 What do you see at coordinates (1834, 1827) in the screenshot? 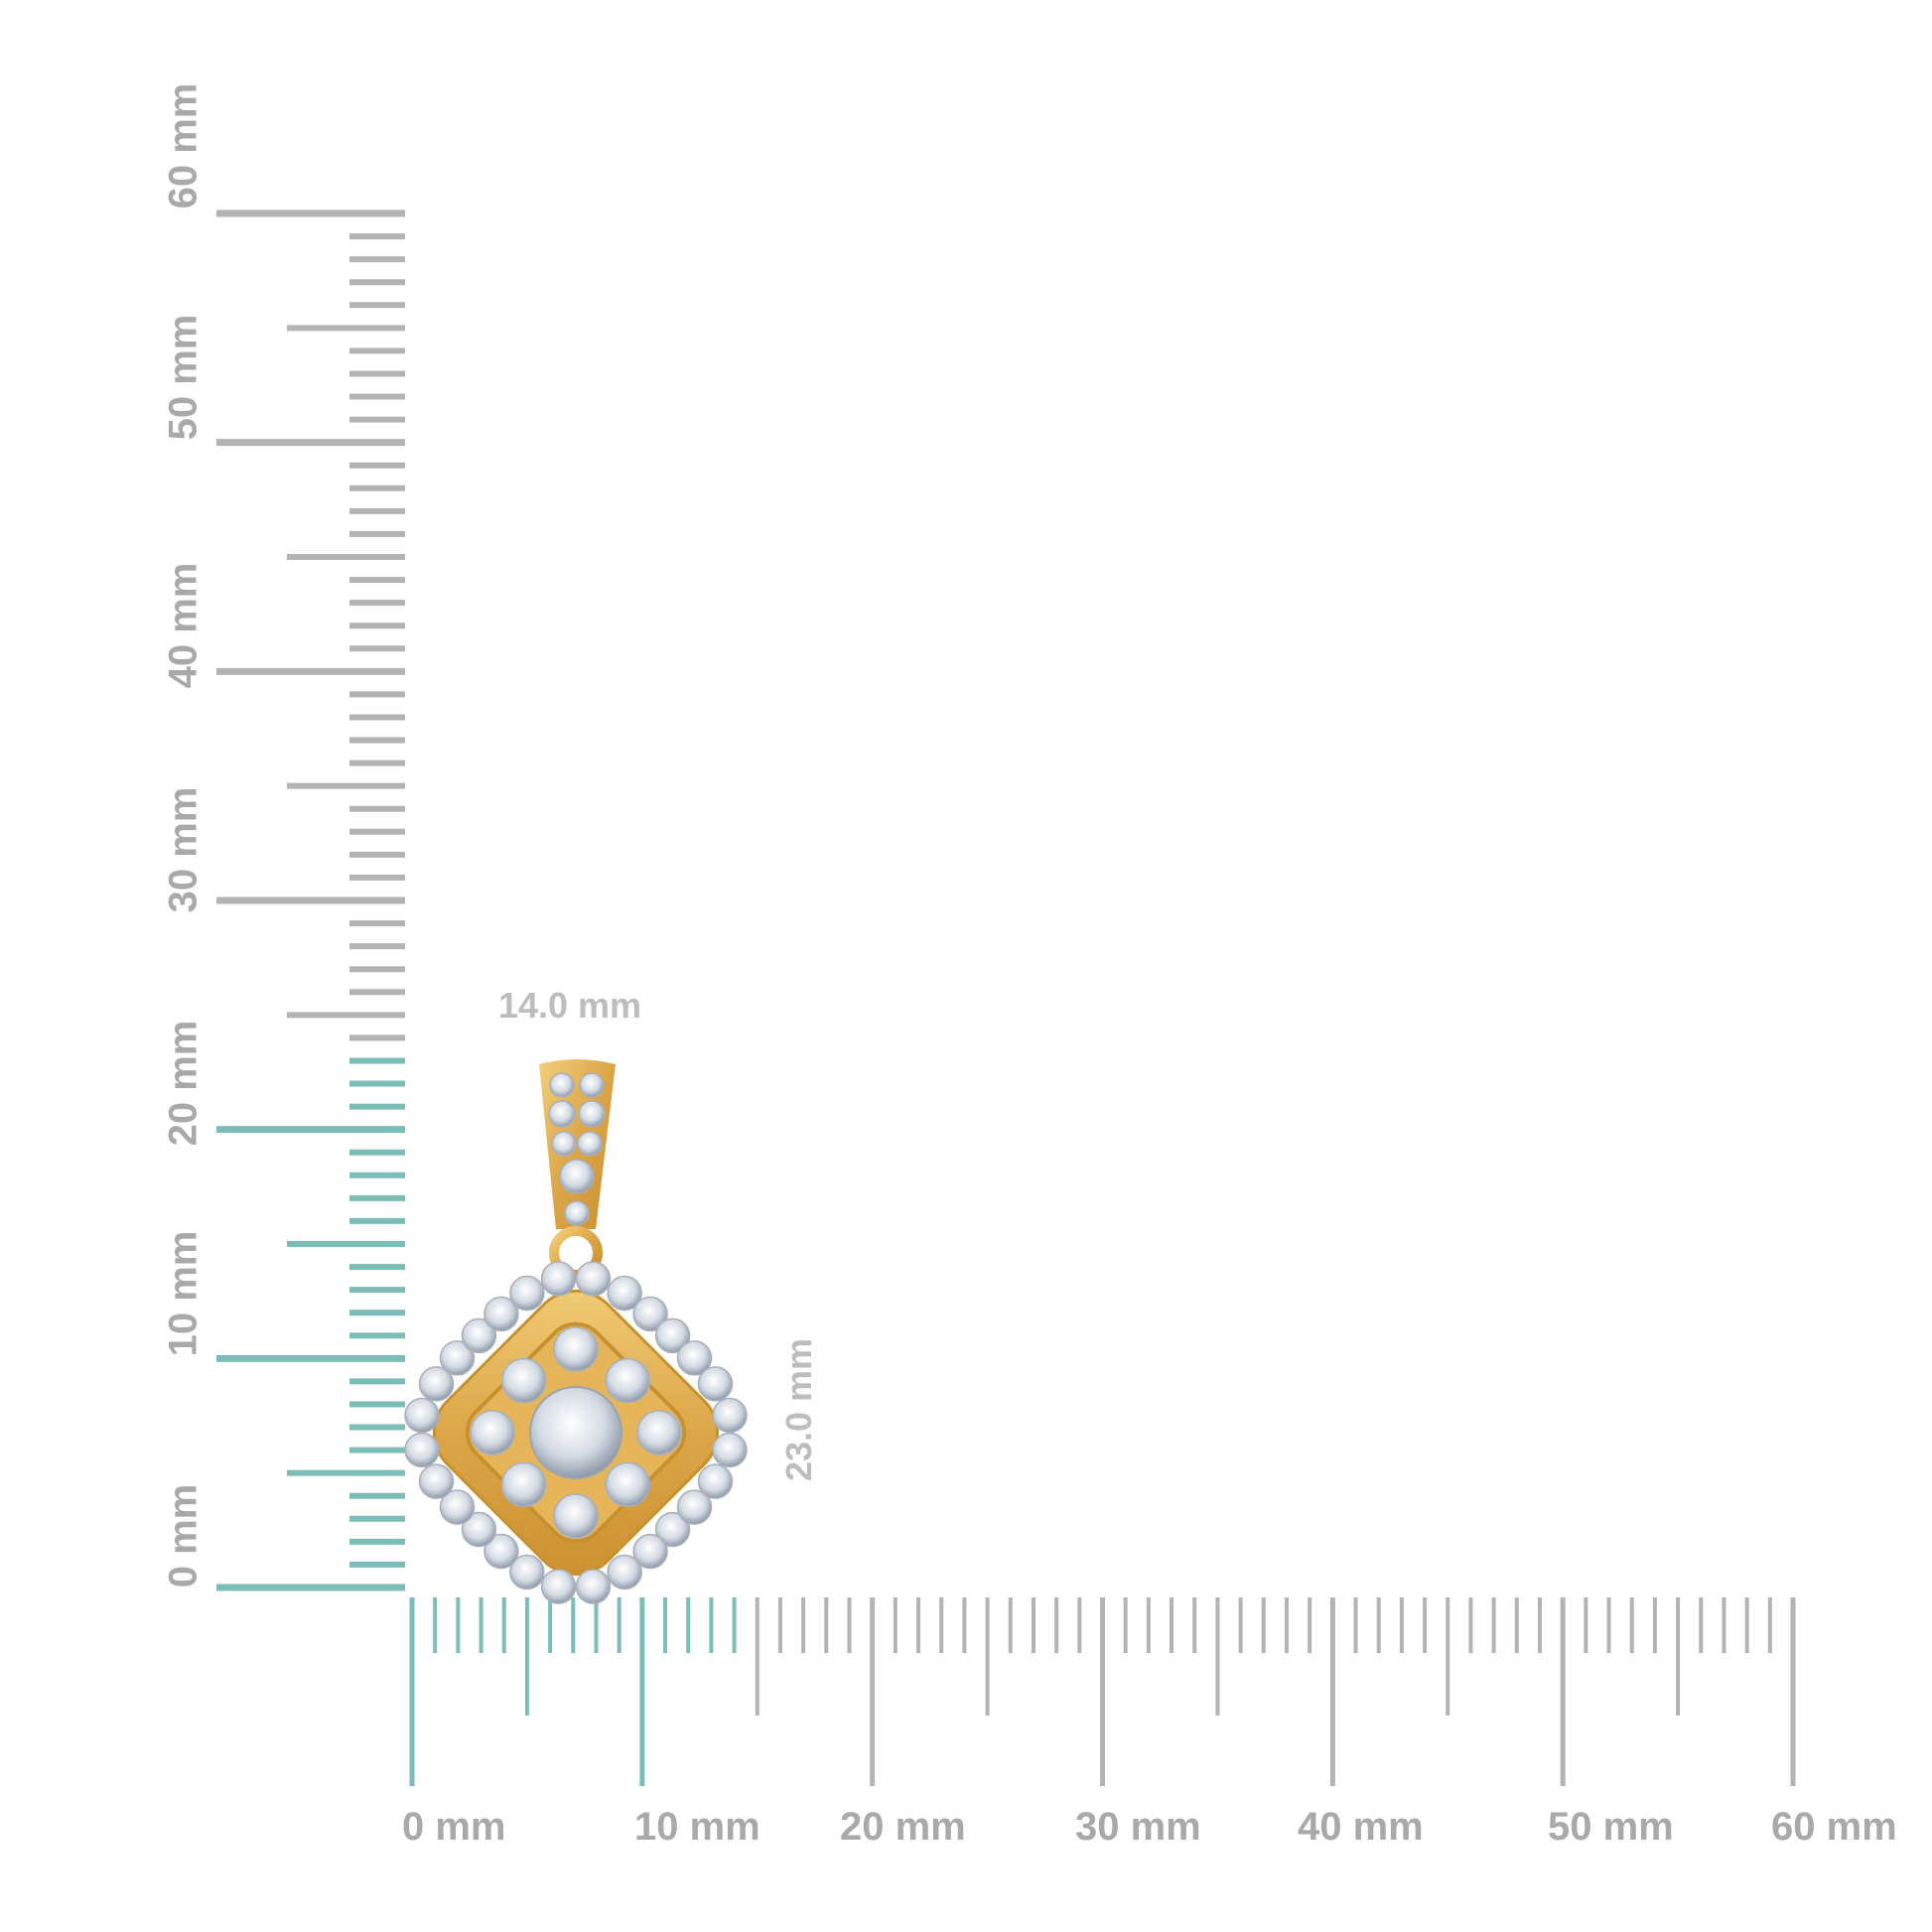
I see `horizontal-label-60: 60 mm` at bounding box center [1834, 1827].